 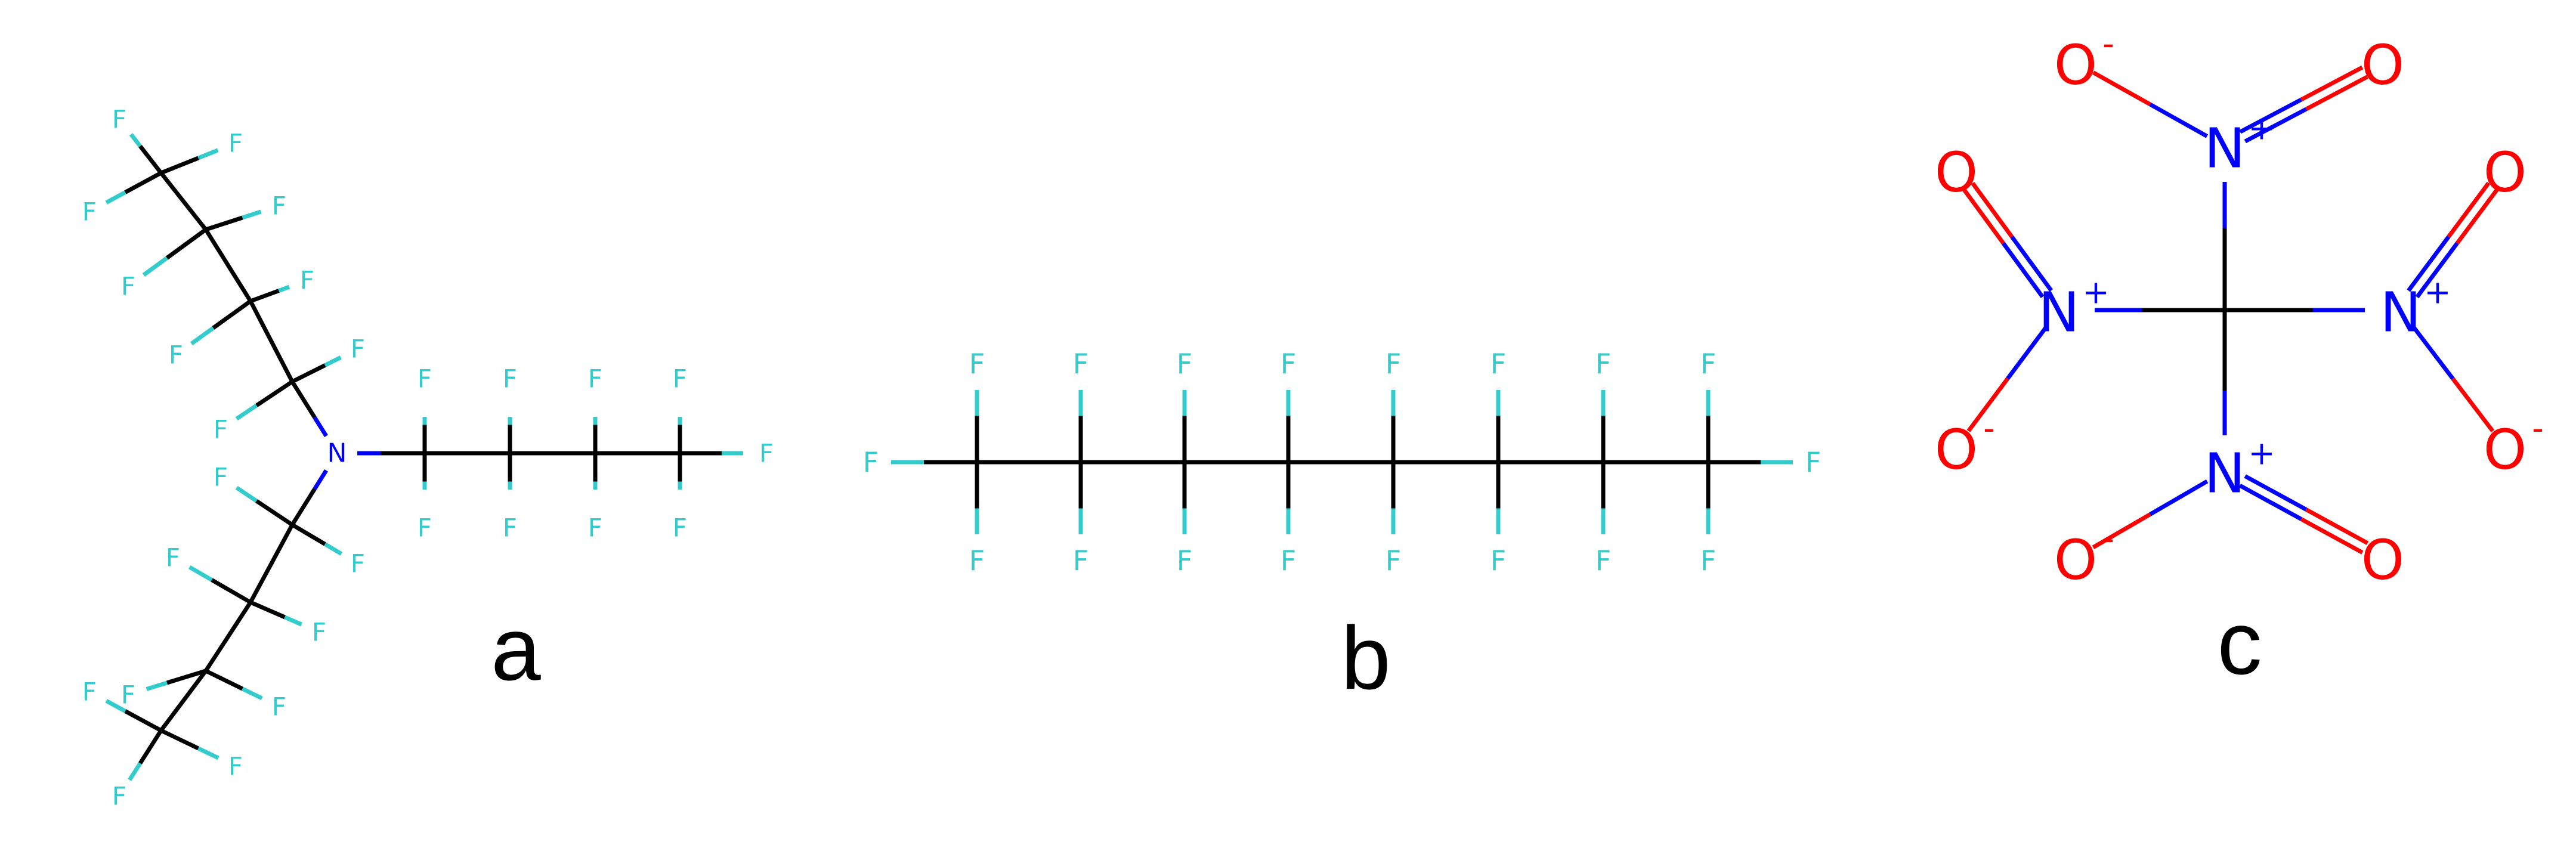 I want to click on molecule-b-perfluorooctane: F F F F F F F F F F F F F F F F F F, so click(x=1342, y=462).